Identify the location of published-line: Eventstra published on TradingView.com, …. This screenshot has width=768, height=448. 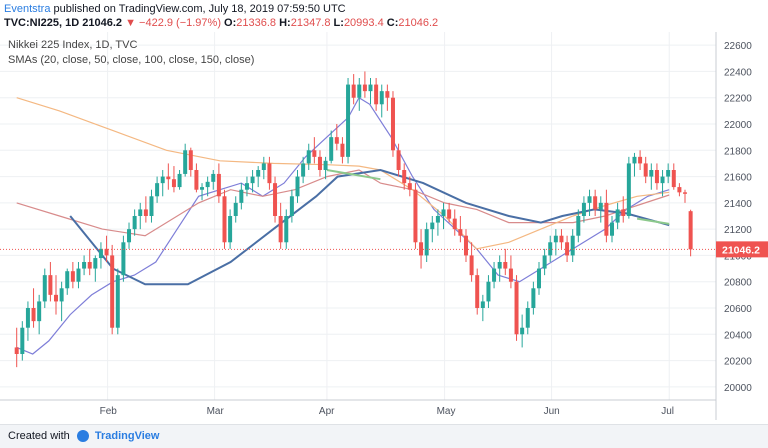
(175, 9).